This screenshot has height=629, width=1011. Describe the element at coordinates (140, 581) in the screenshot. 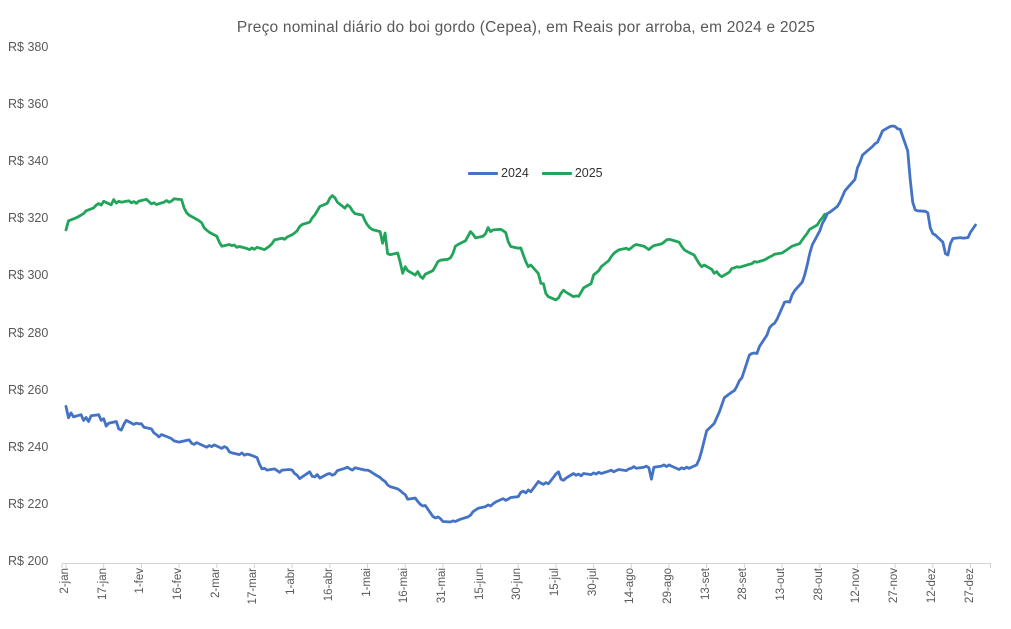

I see `x-axis-label: 1-fev` at that location.